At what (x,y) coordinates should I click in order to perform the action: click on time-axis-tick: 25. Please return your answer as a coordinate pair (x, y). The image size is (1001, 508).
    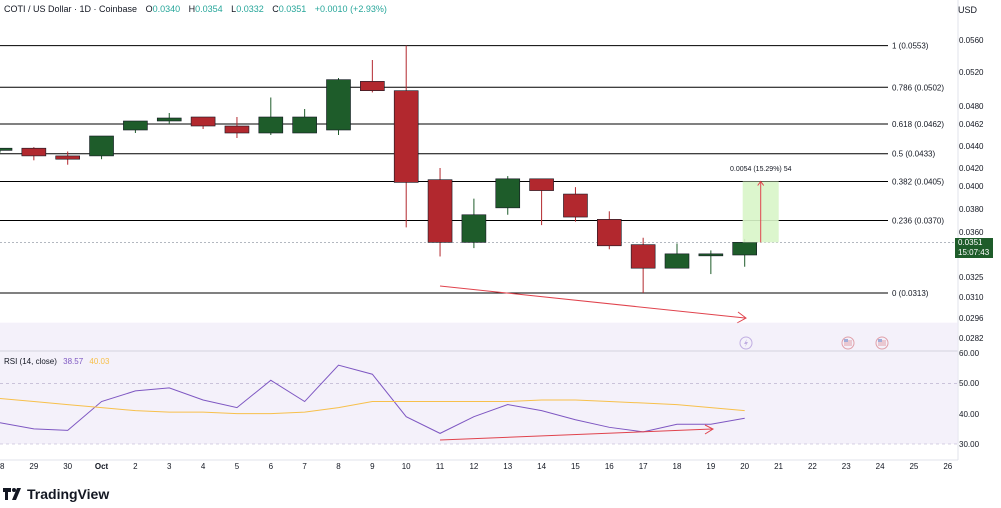
    Looking at the image, I should click on (913, 466).